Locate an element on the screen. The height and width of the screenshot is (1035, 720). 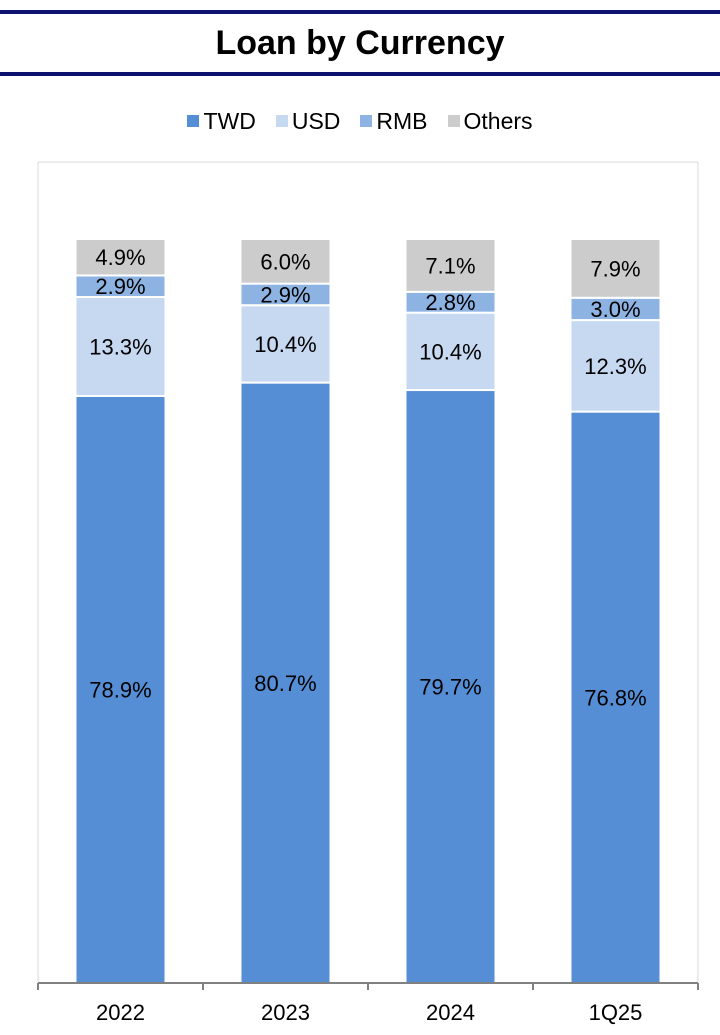
bar-segment-usd-2022 is located at coordinates (120, 346).